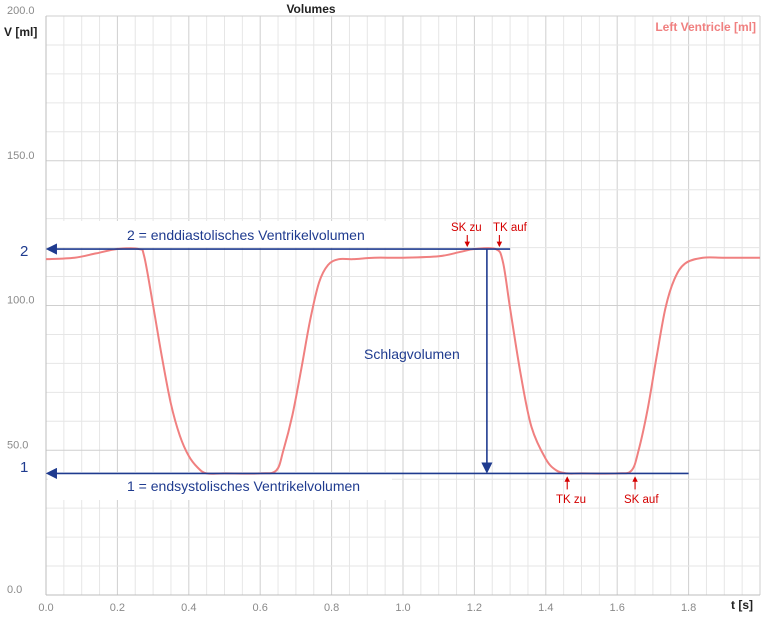 The image size is (768, 626). What do you see at coordinates (21, 156) in the screenshot?
I see `y-tick-label: 150.0` at bounding box center [21, 156].